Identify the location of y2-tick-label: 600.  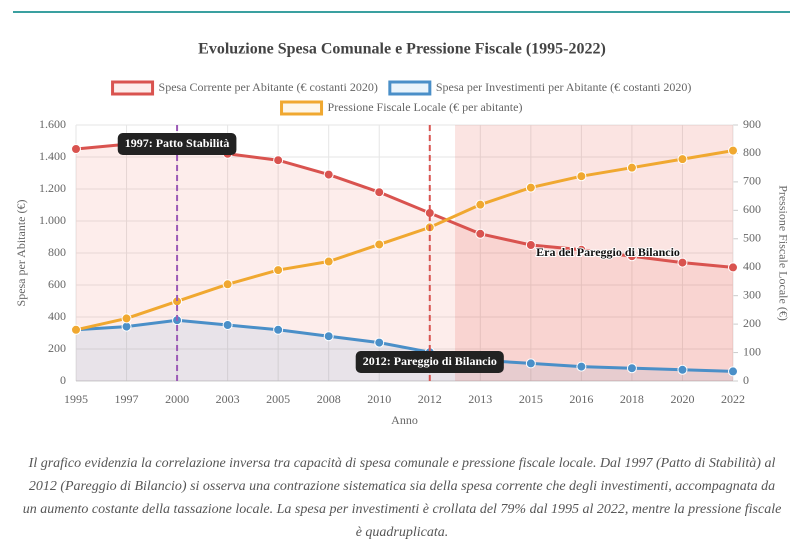
(752, 209).